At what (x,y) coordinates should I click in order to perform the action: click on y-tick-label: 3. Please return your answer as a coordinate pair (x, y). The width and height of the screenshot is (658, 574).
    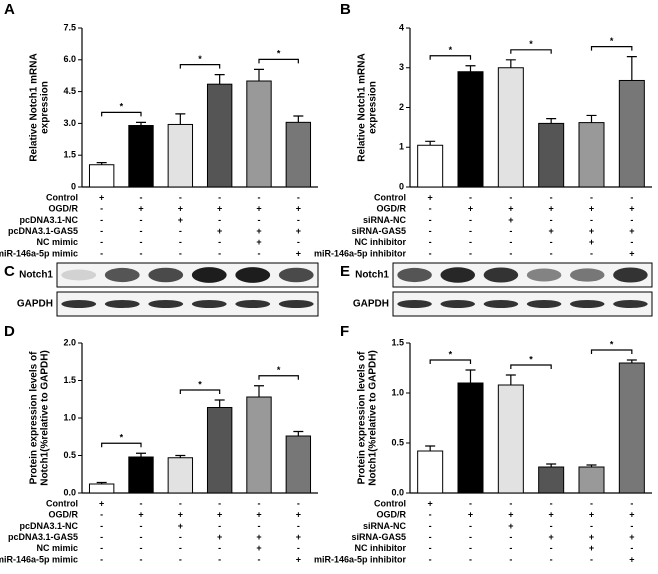
    Looking at the image, I should click on (401, 67).